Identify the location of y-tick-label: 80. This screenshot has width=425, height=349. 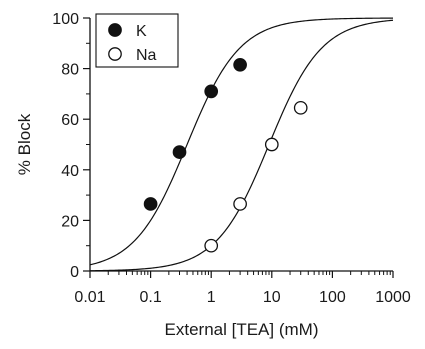
(70, 70).